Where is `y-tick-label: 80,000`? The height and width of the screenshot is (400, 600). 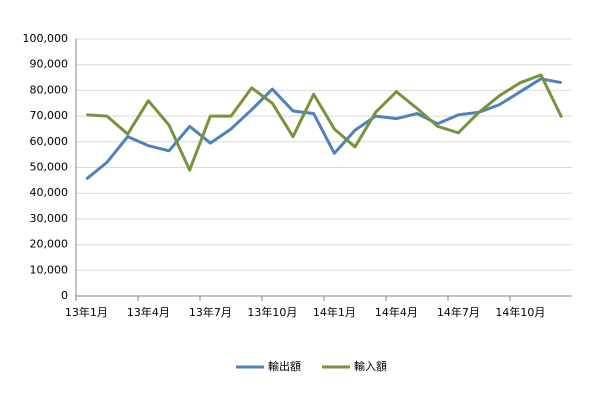
y-tick-label: 80,000 is located at coordinates (49, 89).